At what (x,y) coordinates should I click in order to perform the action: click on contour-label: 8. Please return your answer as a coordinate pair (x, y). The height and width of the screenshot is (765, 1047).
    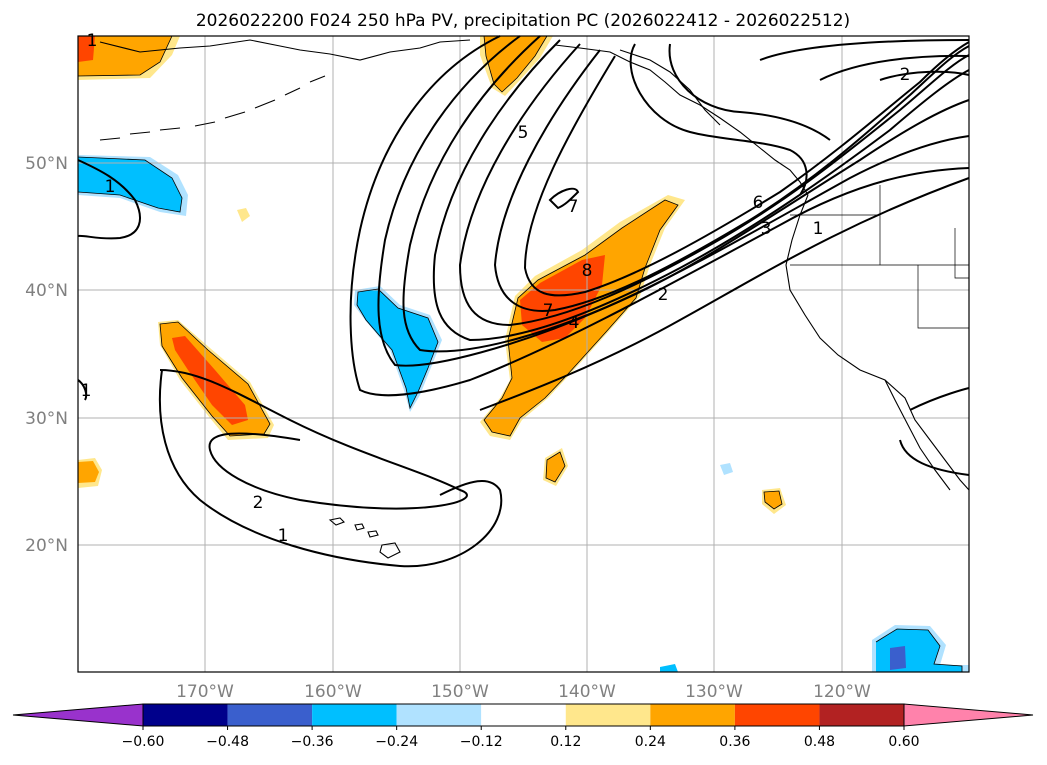
    Looking at the image, I should click on (587, 271).